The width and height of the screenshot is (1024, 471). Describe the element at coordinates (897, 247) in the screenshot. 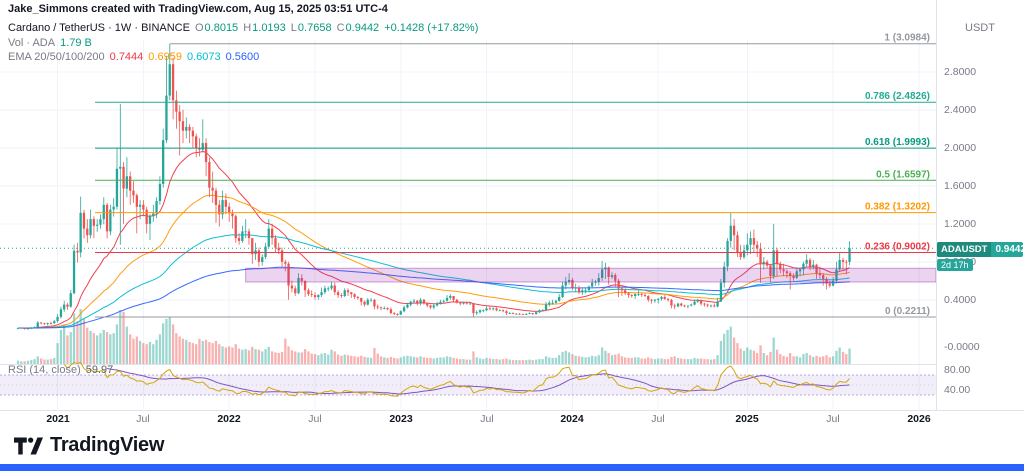

I see `svg-text: 0.236 (0.9002)` at that location.